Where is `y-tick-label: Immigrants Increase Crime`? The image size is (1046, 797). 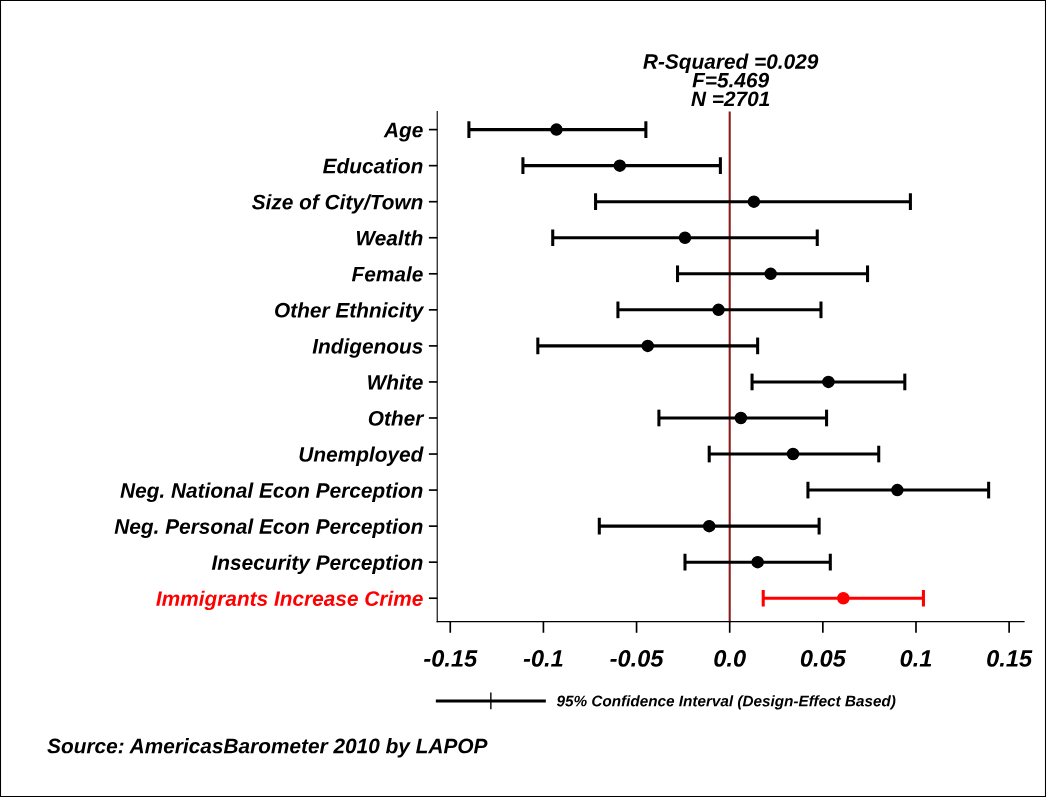 y-tick-label: Immigrants Increase Crime is located at coordinates (289, 600).